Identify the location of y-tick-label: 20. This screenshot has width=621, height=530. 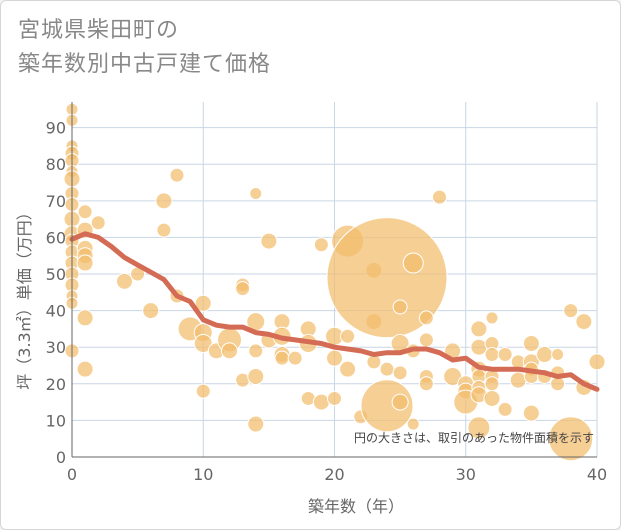
(56, 384).